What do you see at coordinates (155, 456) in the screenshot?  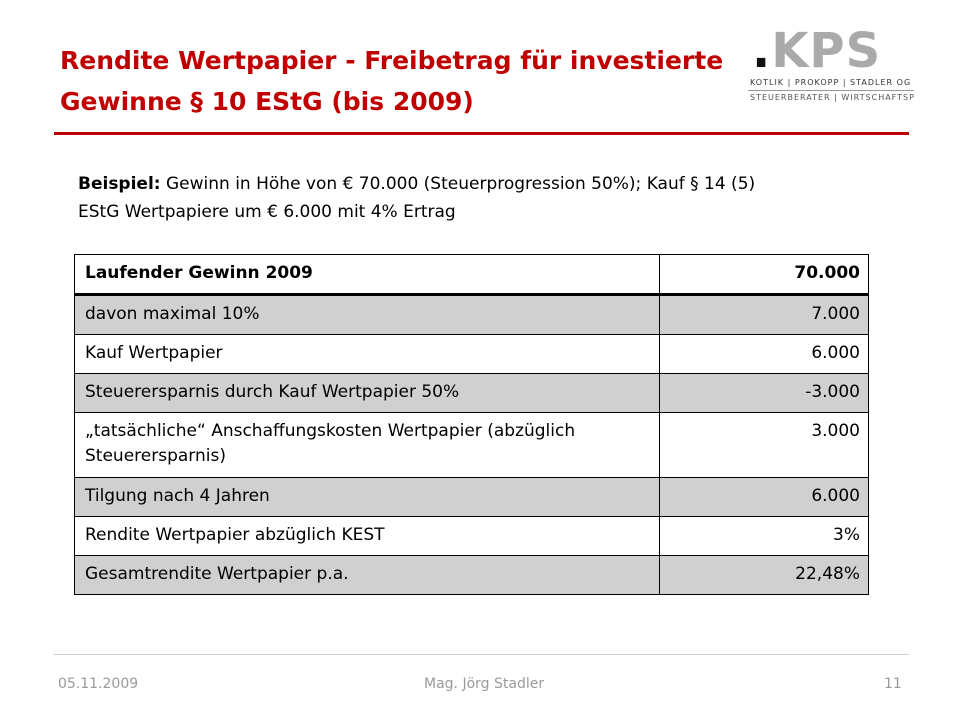 I see `table-row-label-line-2: Steuerersparnis)` at bounding box center [155, 456].